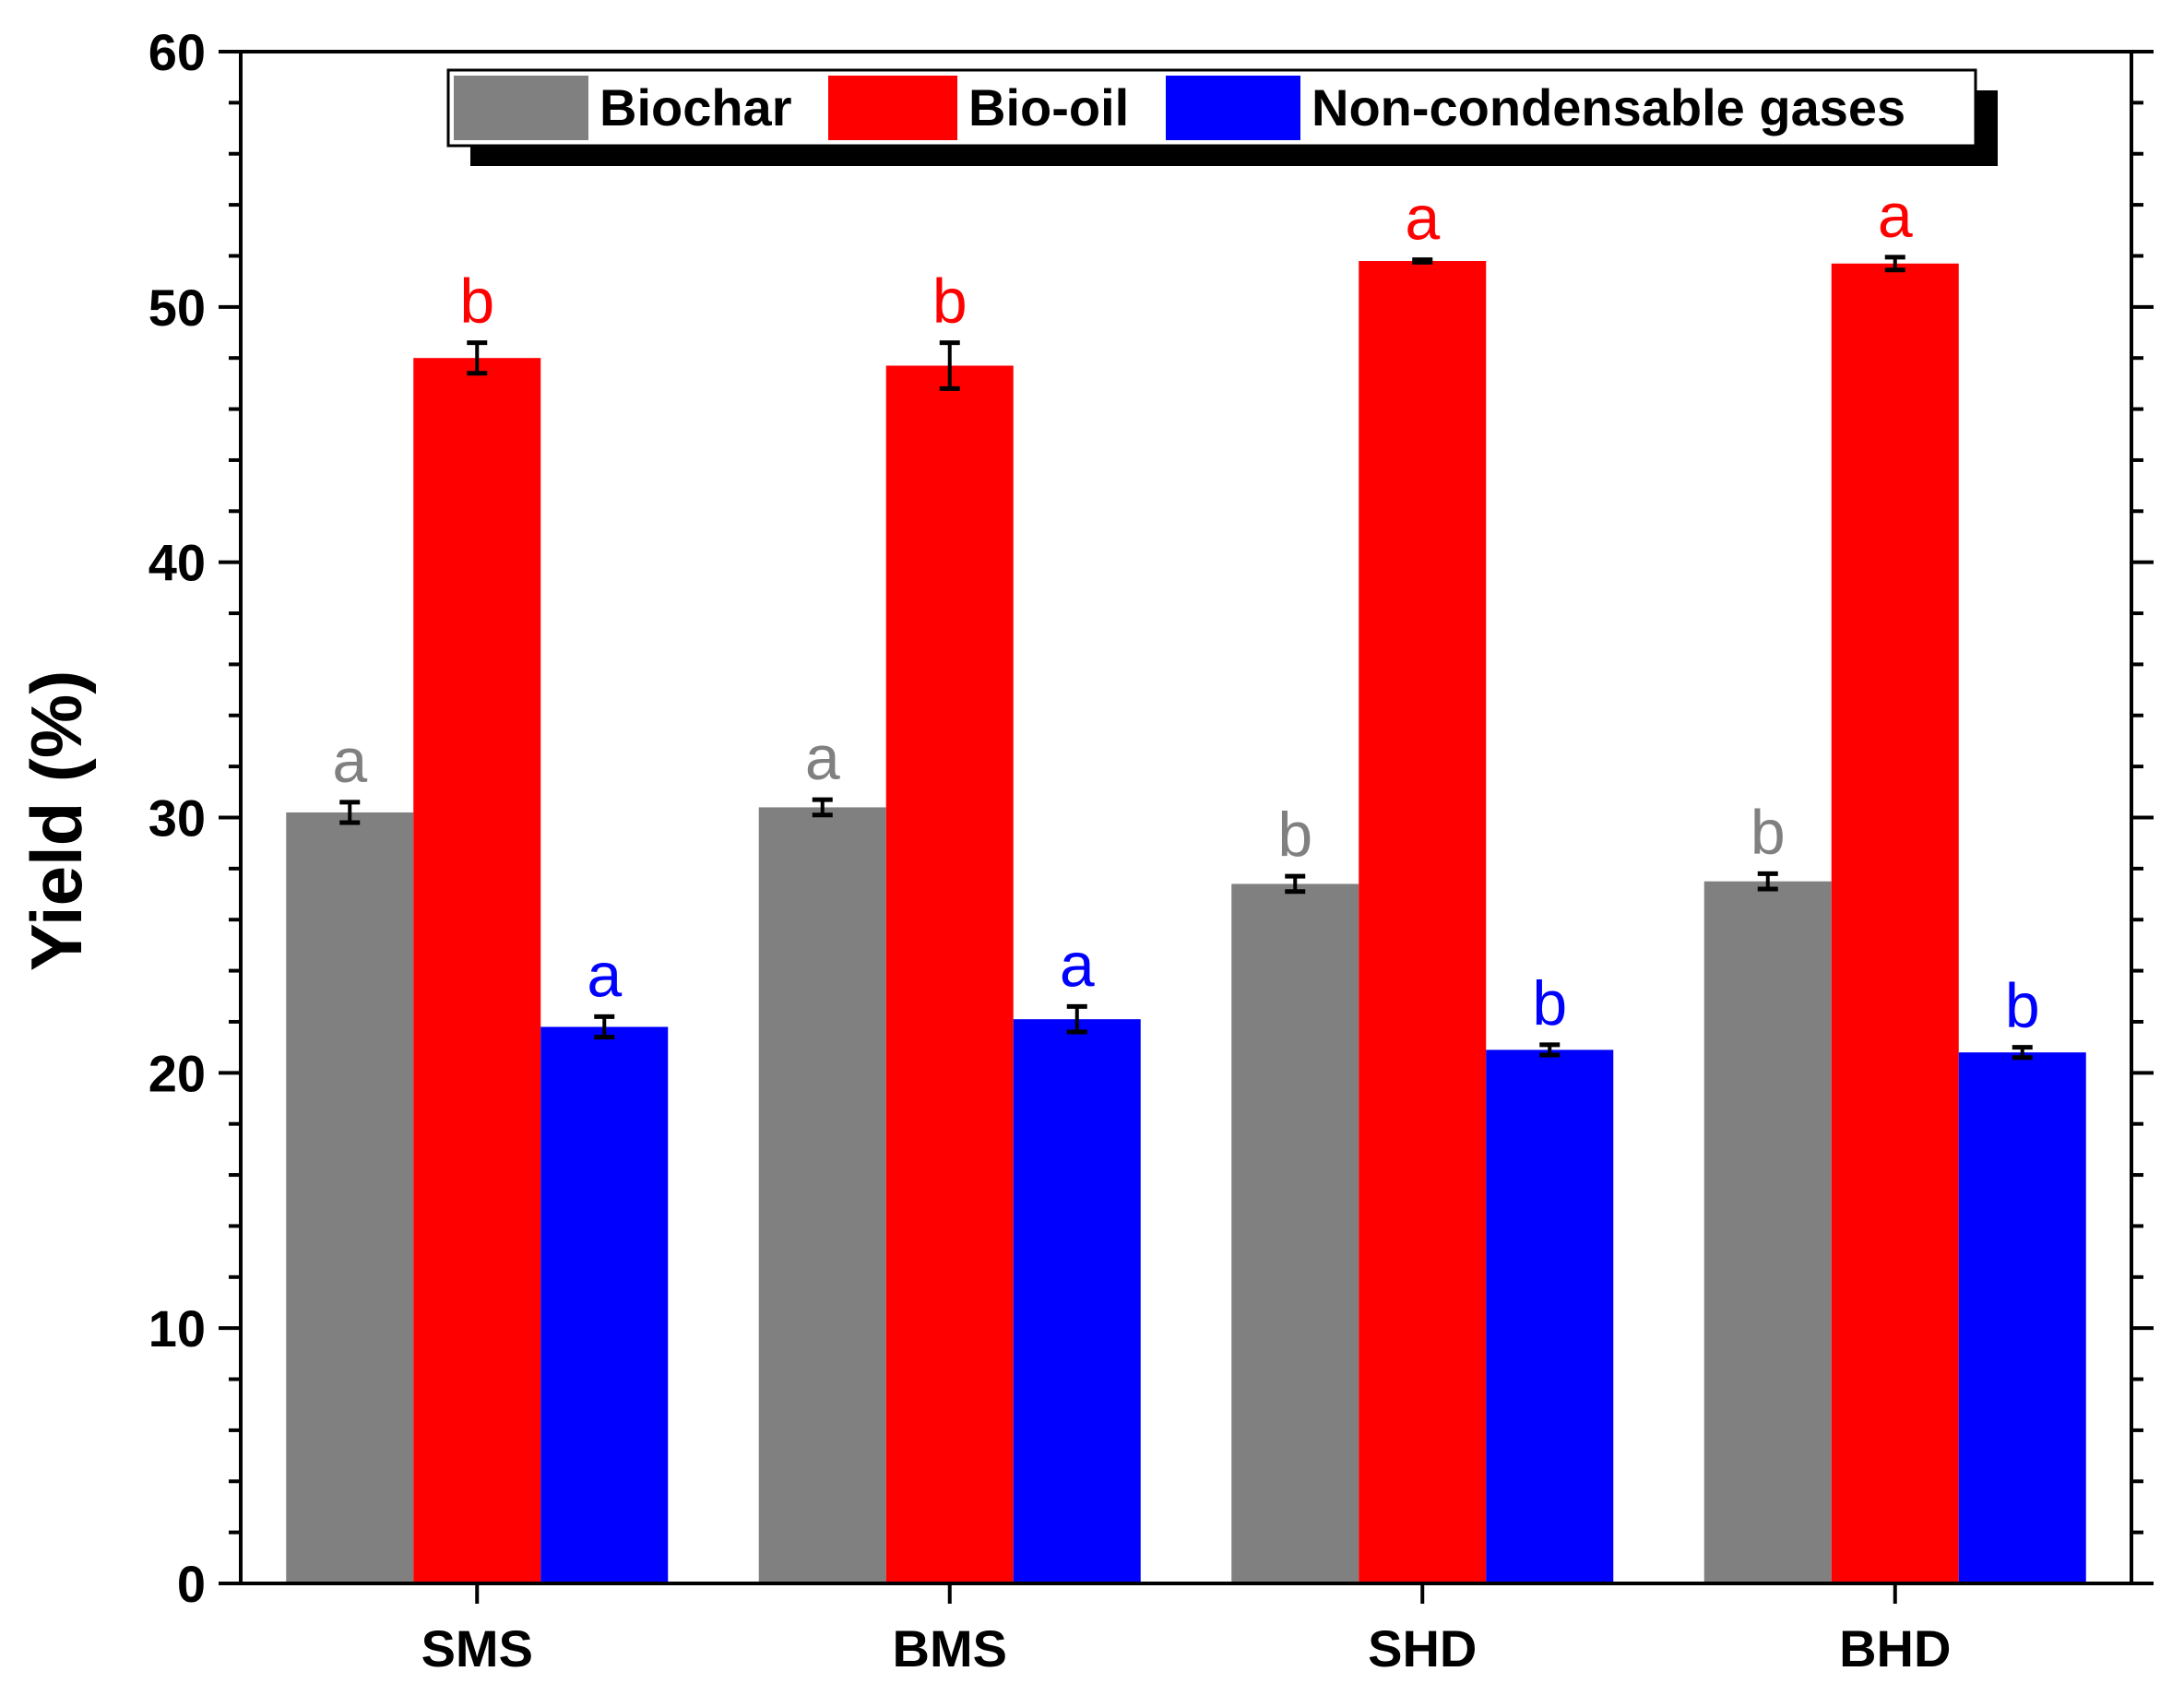 This screenshot has height=1707, width=2184. I want to click on y-axis-title: Yield (%), so click(56, 820).